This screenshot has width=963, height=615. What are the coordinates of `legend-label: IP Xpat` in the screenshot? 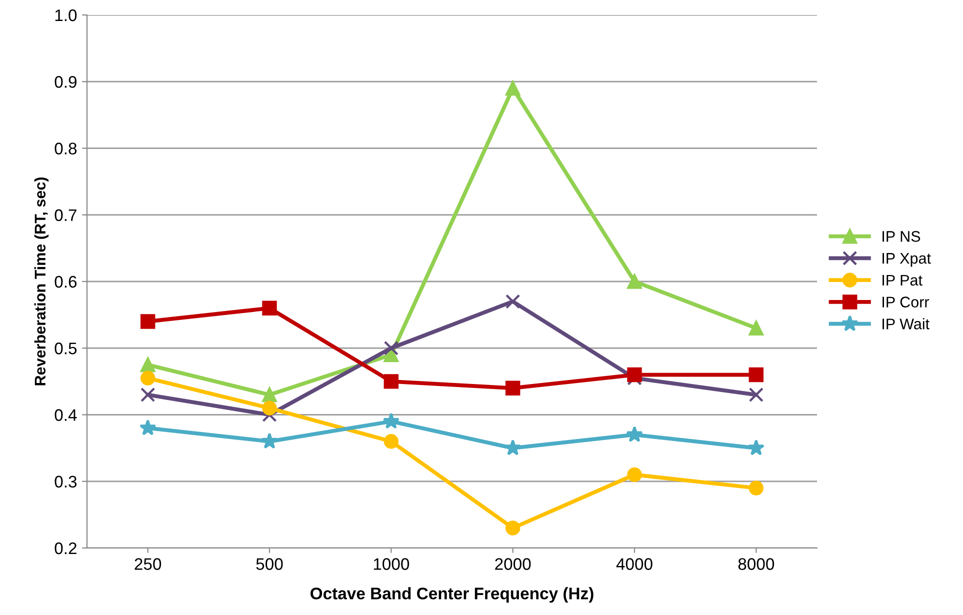 It's located at (906, 260).